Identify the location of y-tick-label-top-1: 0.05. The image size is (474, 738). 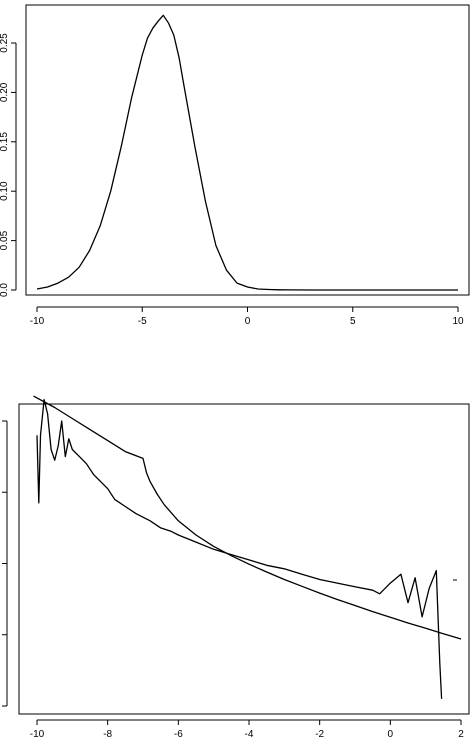
(5, 240).